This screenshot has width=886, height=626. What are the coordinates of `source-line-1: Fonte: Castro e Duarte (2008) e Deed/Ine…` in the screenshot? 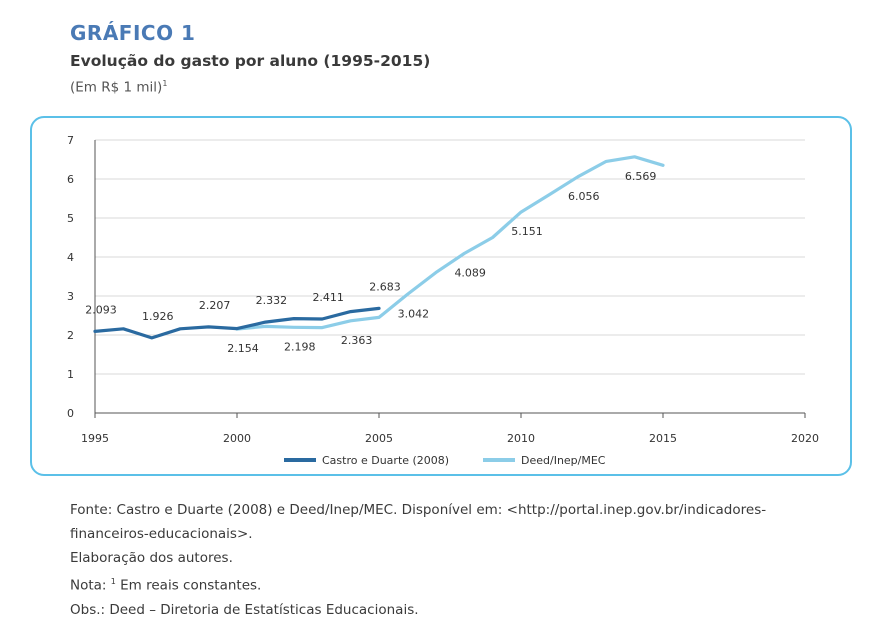 It's located at (418, 510).